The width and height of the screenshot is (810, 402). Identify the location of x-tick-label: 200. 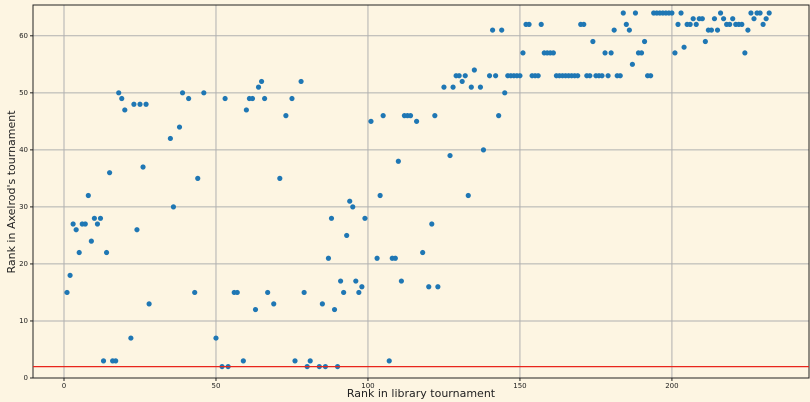
(671, 386).